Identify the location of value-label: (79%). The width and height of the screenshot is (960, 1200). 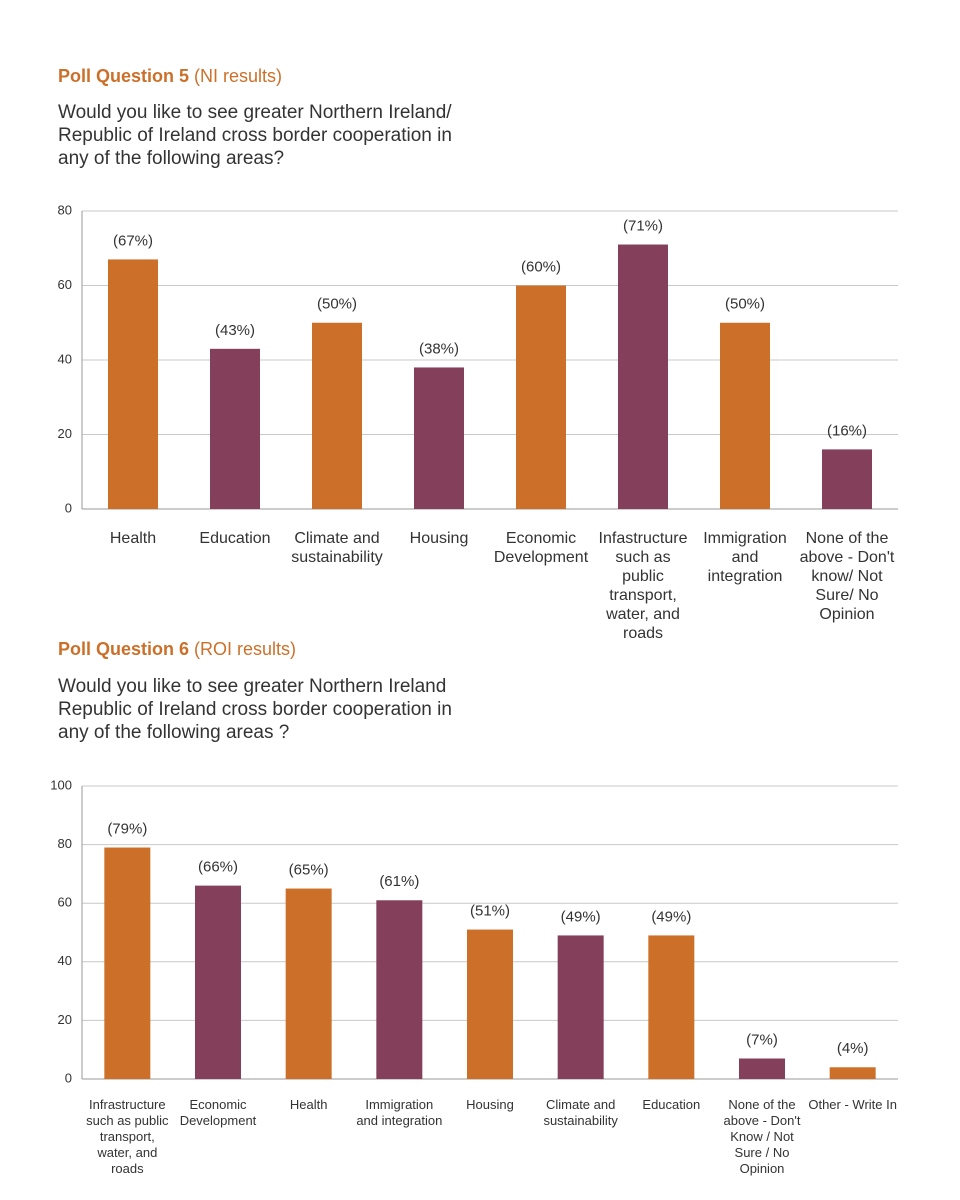
(127, 828).